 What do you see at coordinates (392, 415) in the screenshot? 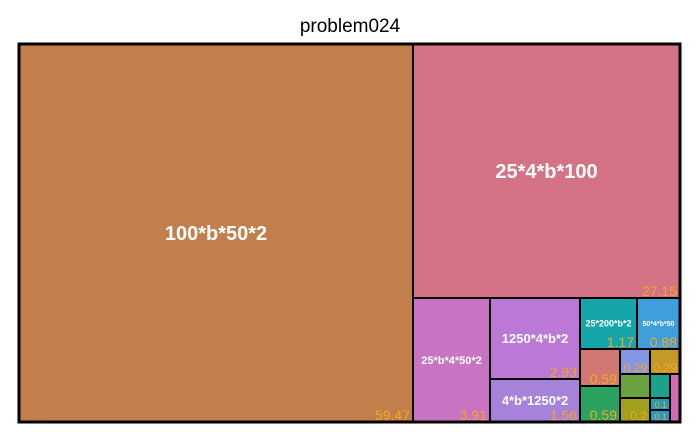
I see `tile-value: 59.47` at bounding box center [392, 415].